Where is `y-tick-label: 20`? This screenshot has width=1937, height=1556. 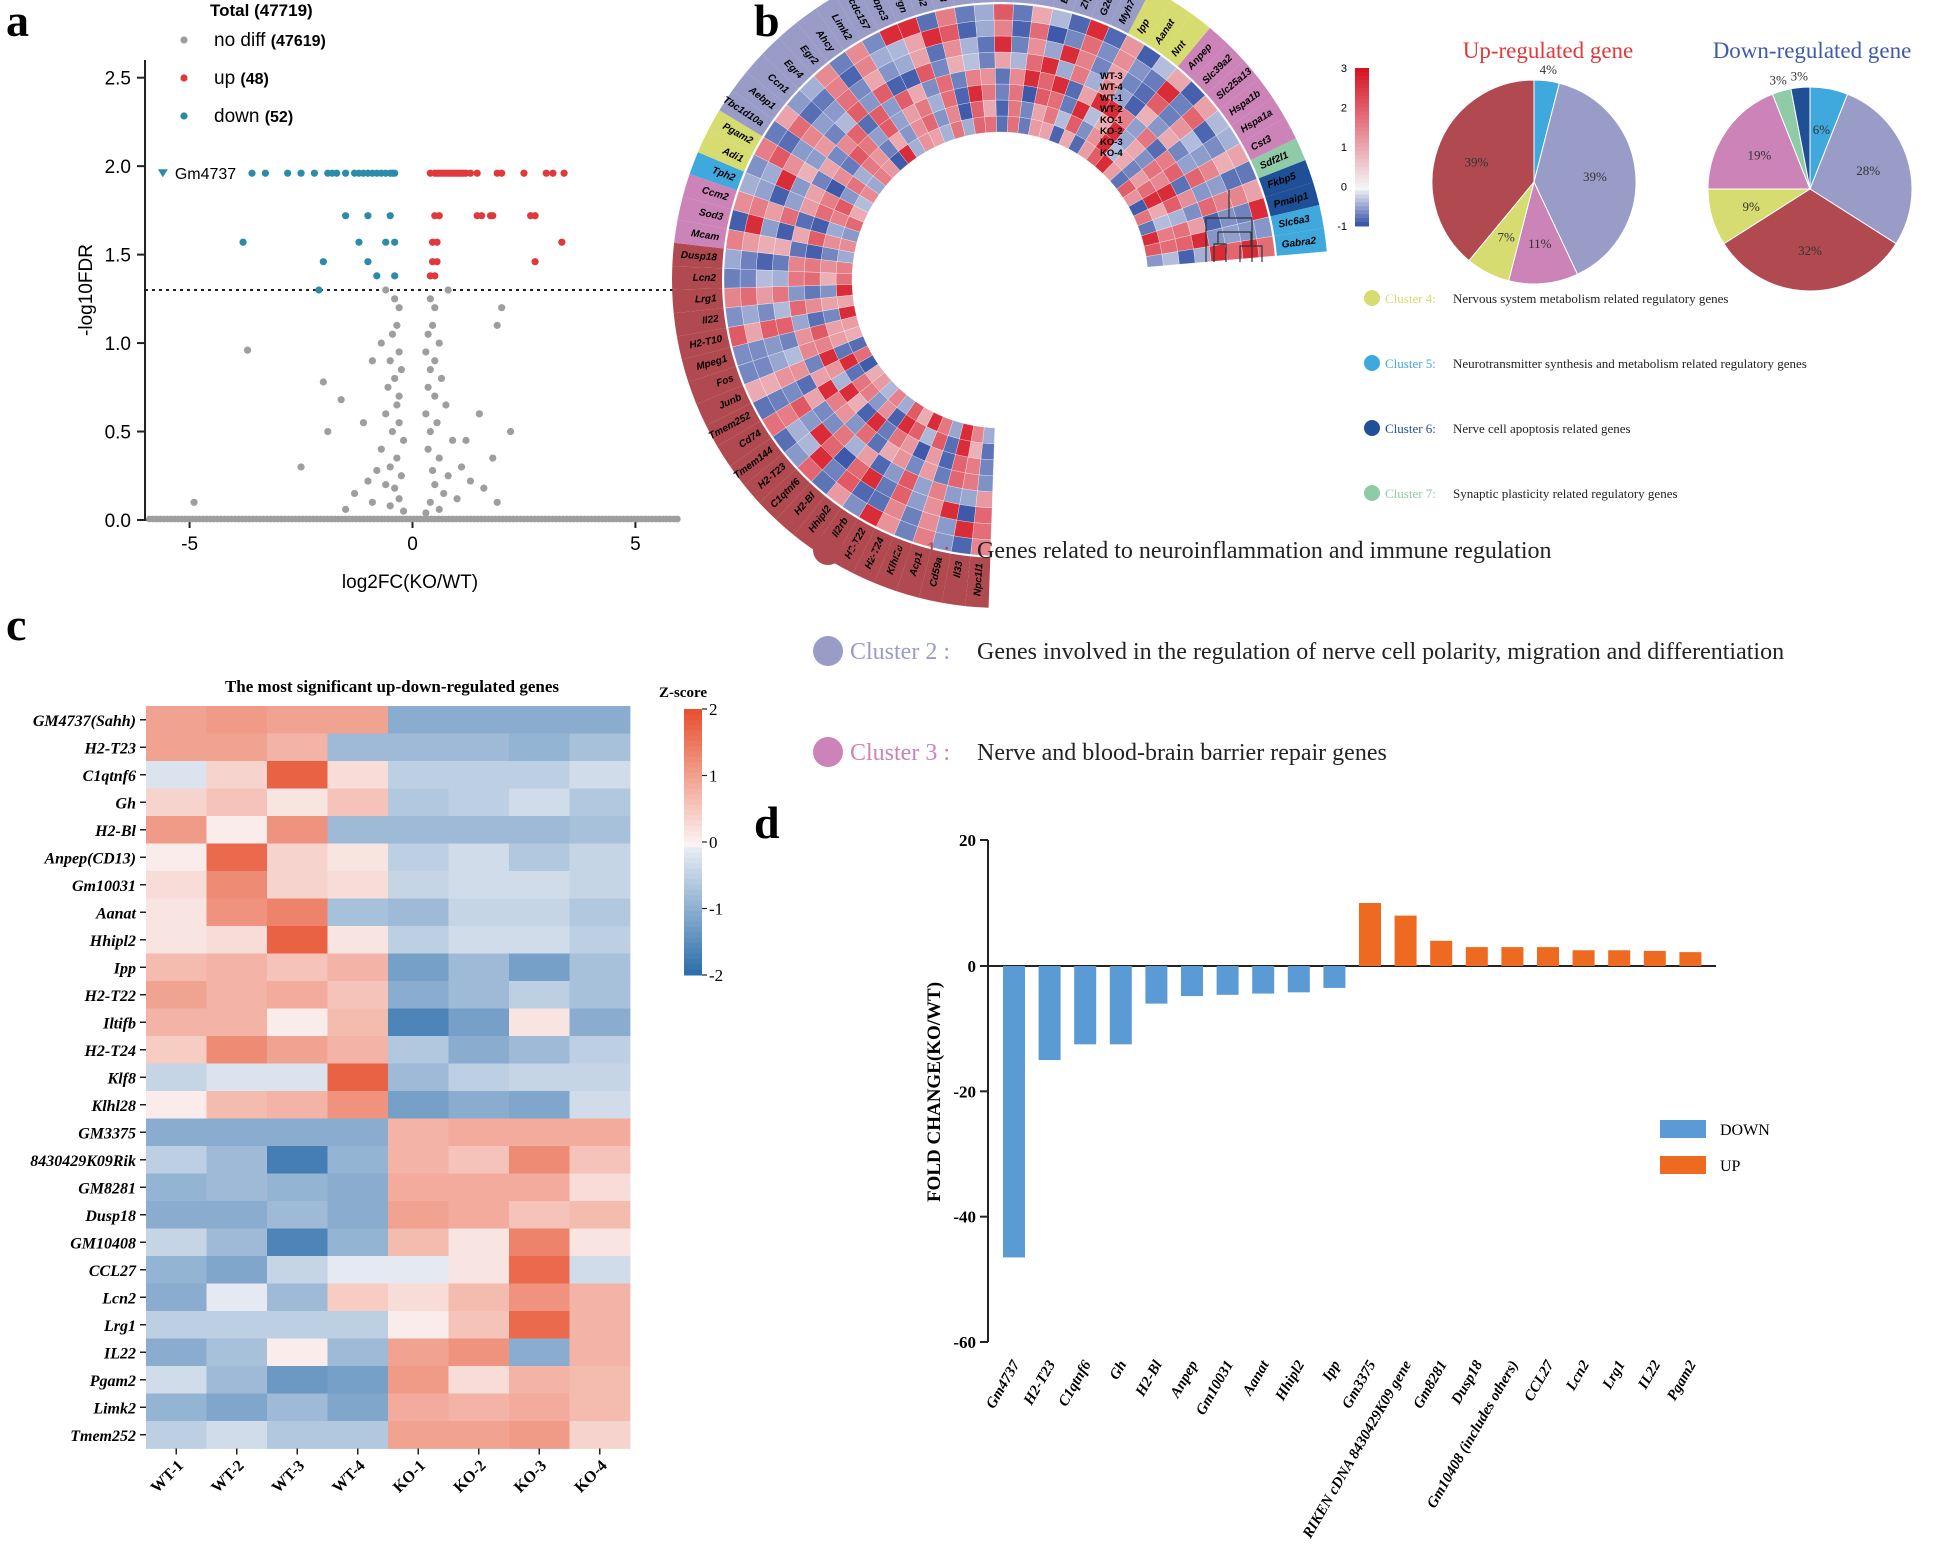 y-tick-label: 20 is located at coordinates (967, 840).